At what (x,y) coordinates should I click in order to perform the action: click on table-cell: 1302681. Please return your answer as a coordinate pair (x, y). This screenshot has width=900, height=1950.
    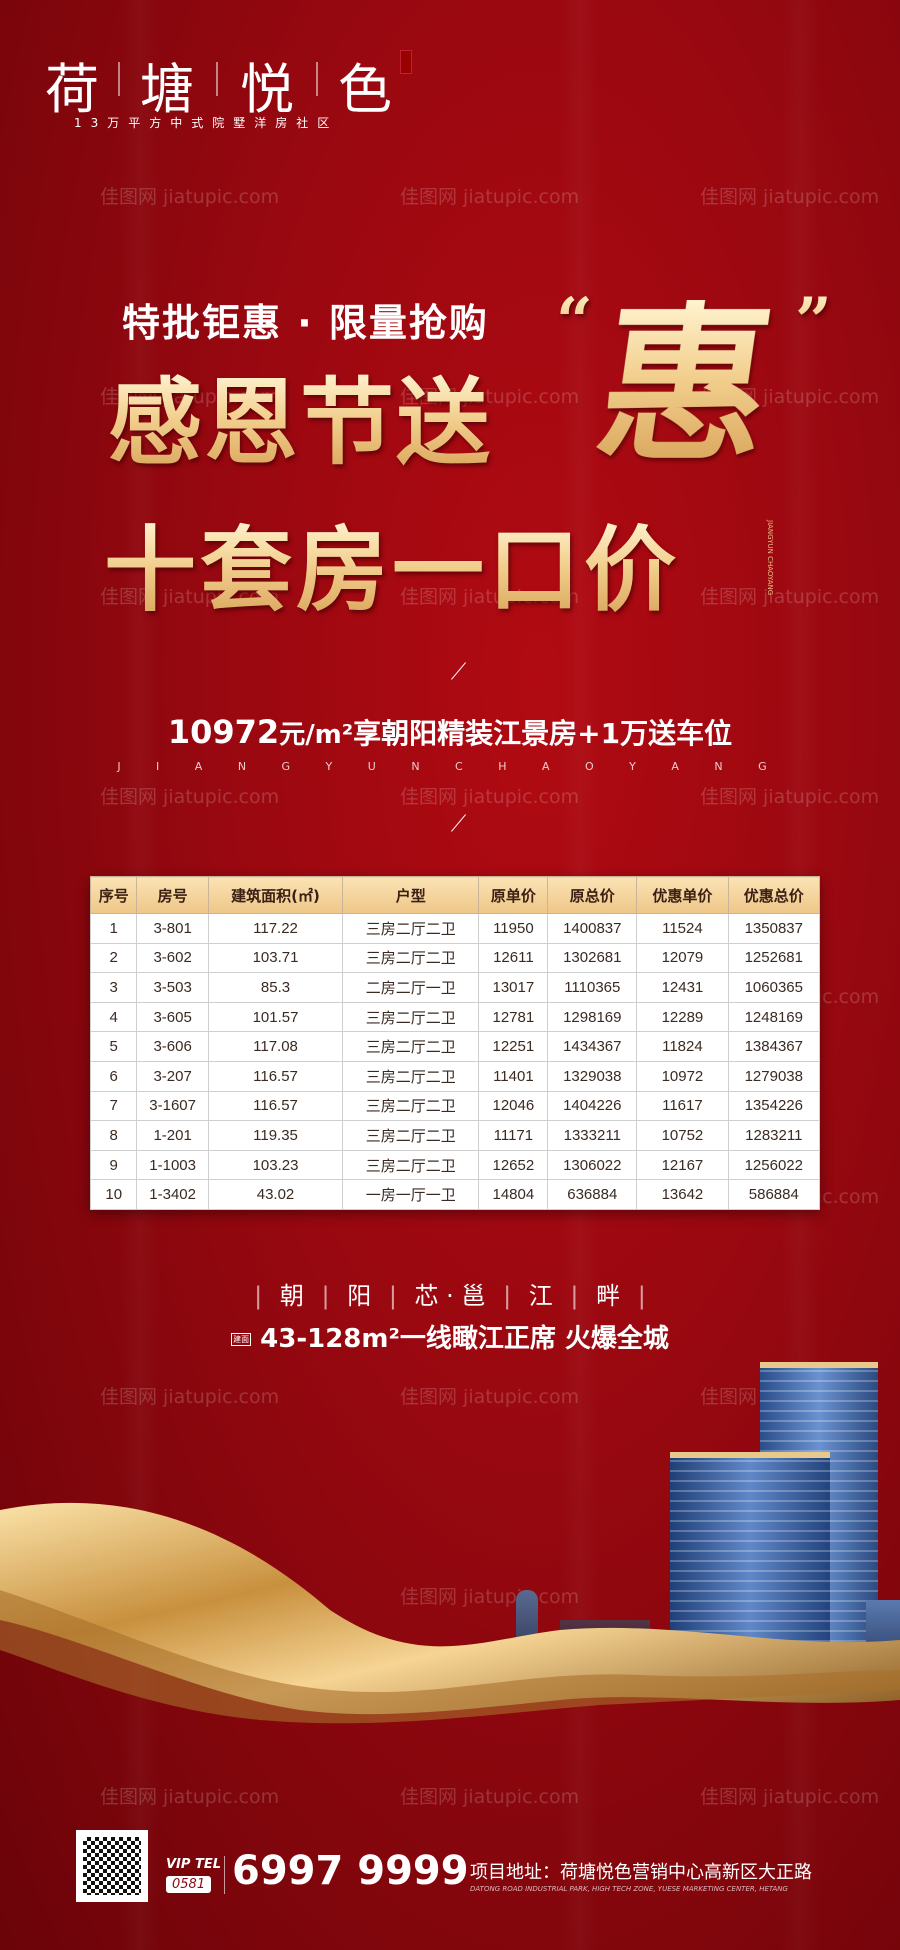
    Looking at the image, I should click on (592, 958).